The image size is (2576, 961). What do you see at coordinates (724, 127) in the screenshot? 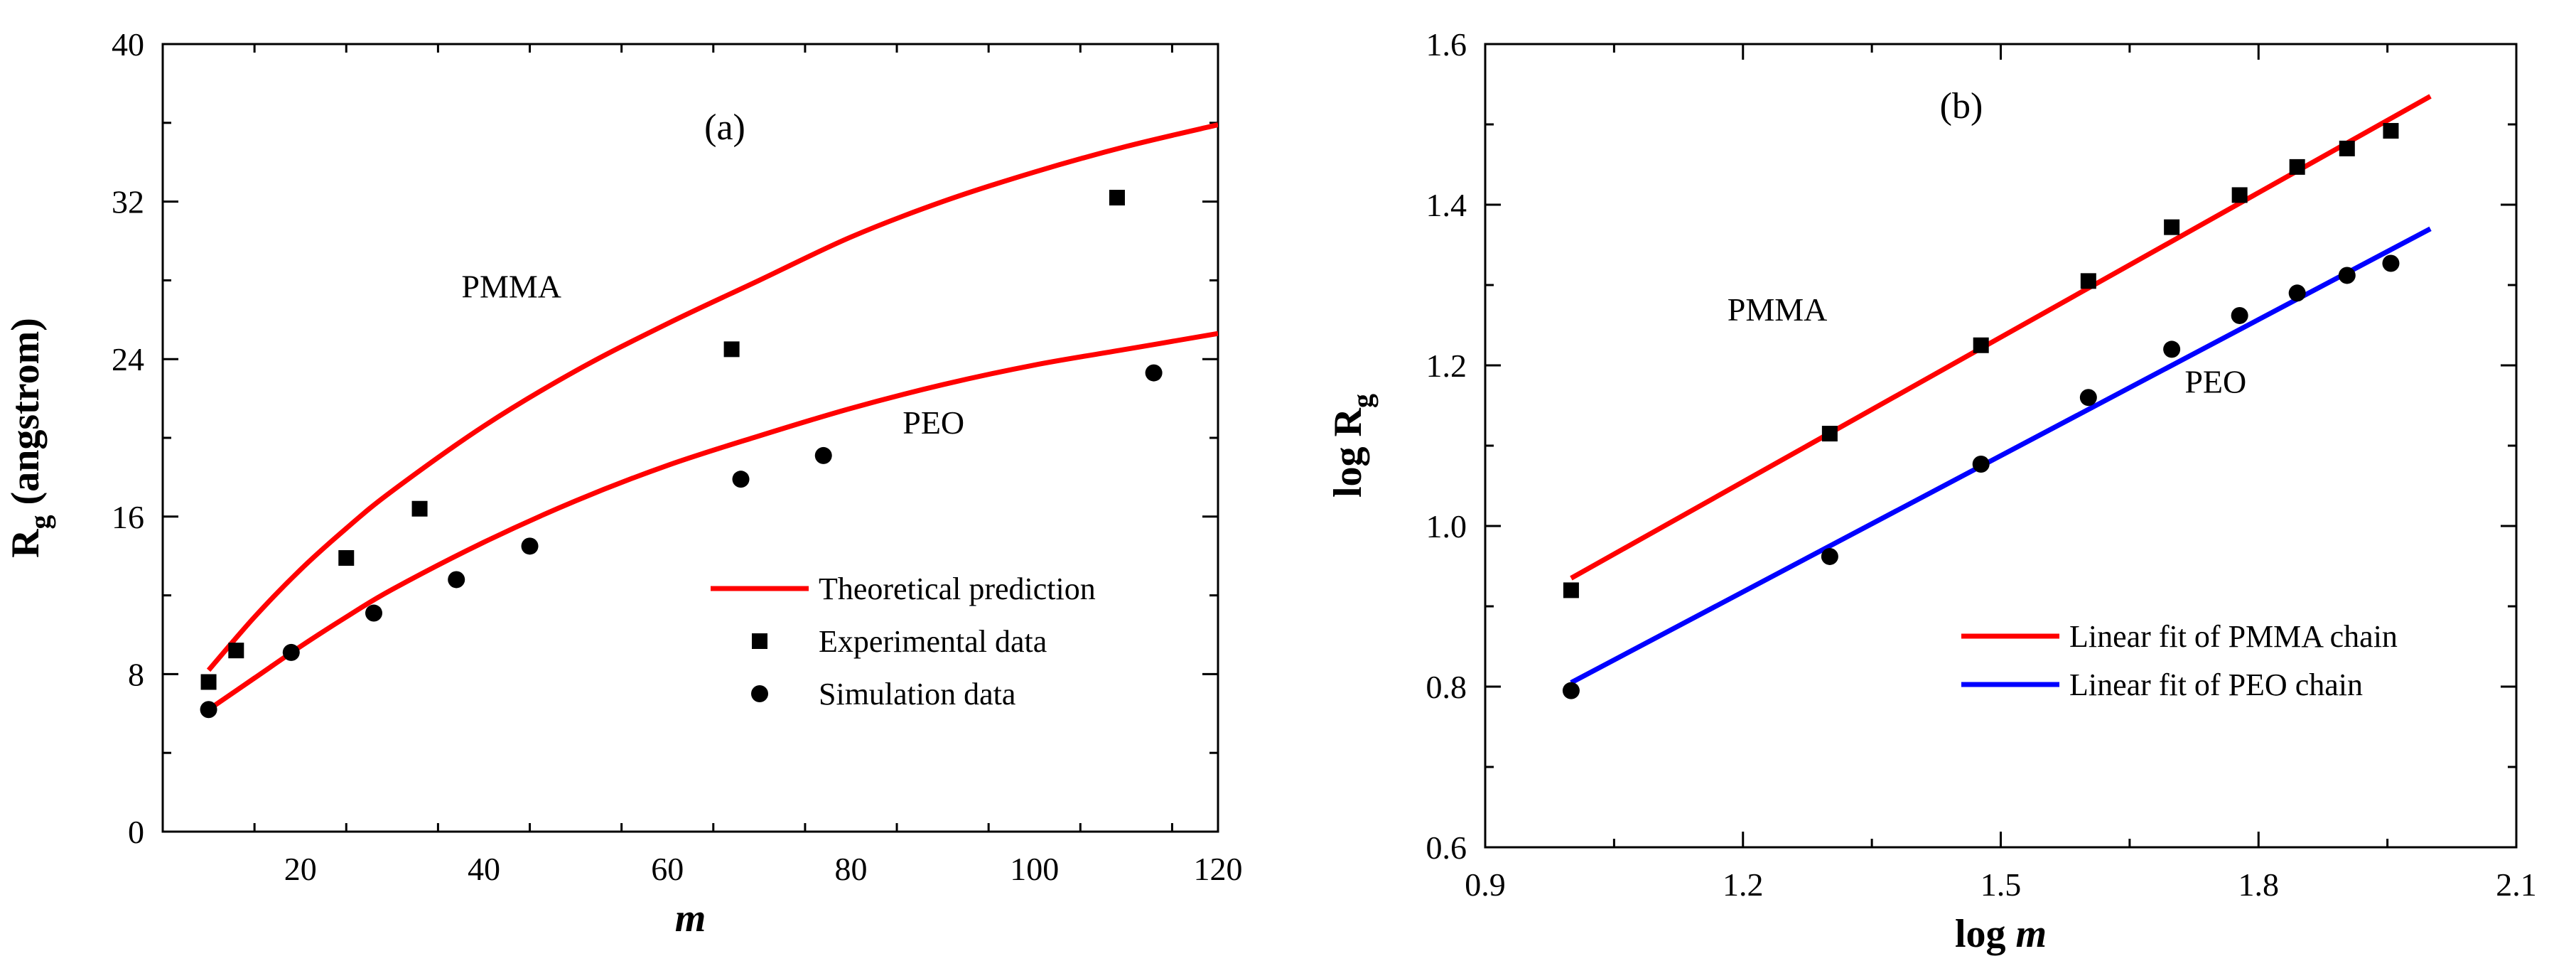
I see `panel-label: (a)` at bounding box center [724, 127].